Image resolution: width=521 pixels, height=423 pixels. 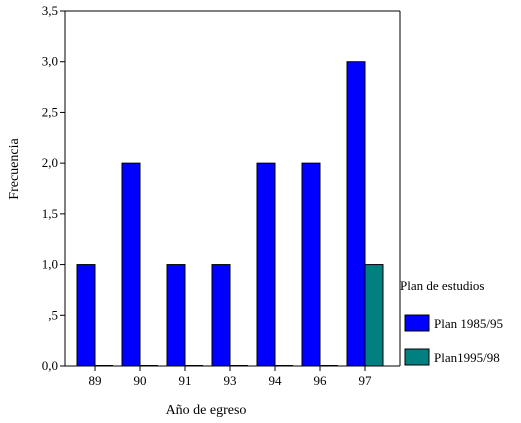 What do you see at coordinates (276, 380) in the screenshot?
I see `x-tick-label: 94` at bounding box center [276, 380].